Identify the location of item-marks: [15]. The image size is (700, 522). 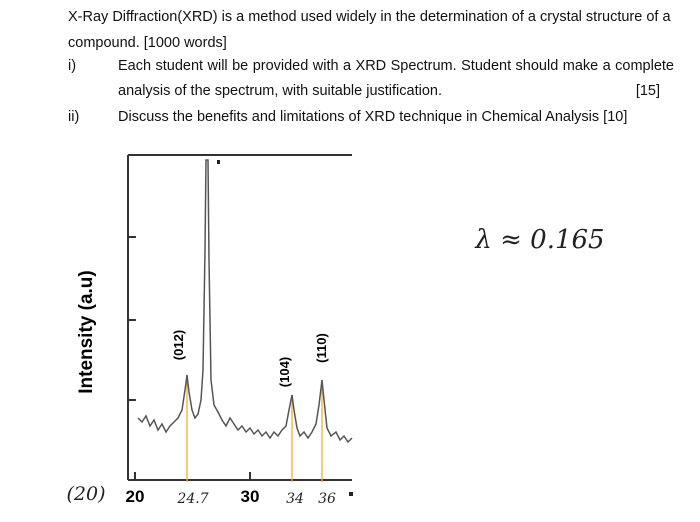
(647, 91).